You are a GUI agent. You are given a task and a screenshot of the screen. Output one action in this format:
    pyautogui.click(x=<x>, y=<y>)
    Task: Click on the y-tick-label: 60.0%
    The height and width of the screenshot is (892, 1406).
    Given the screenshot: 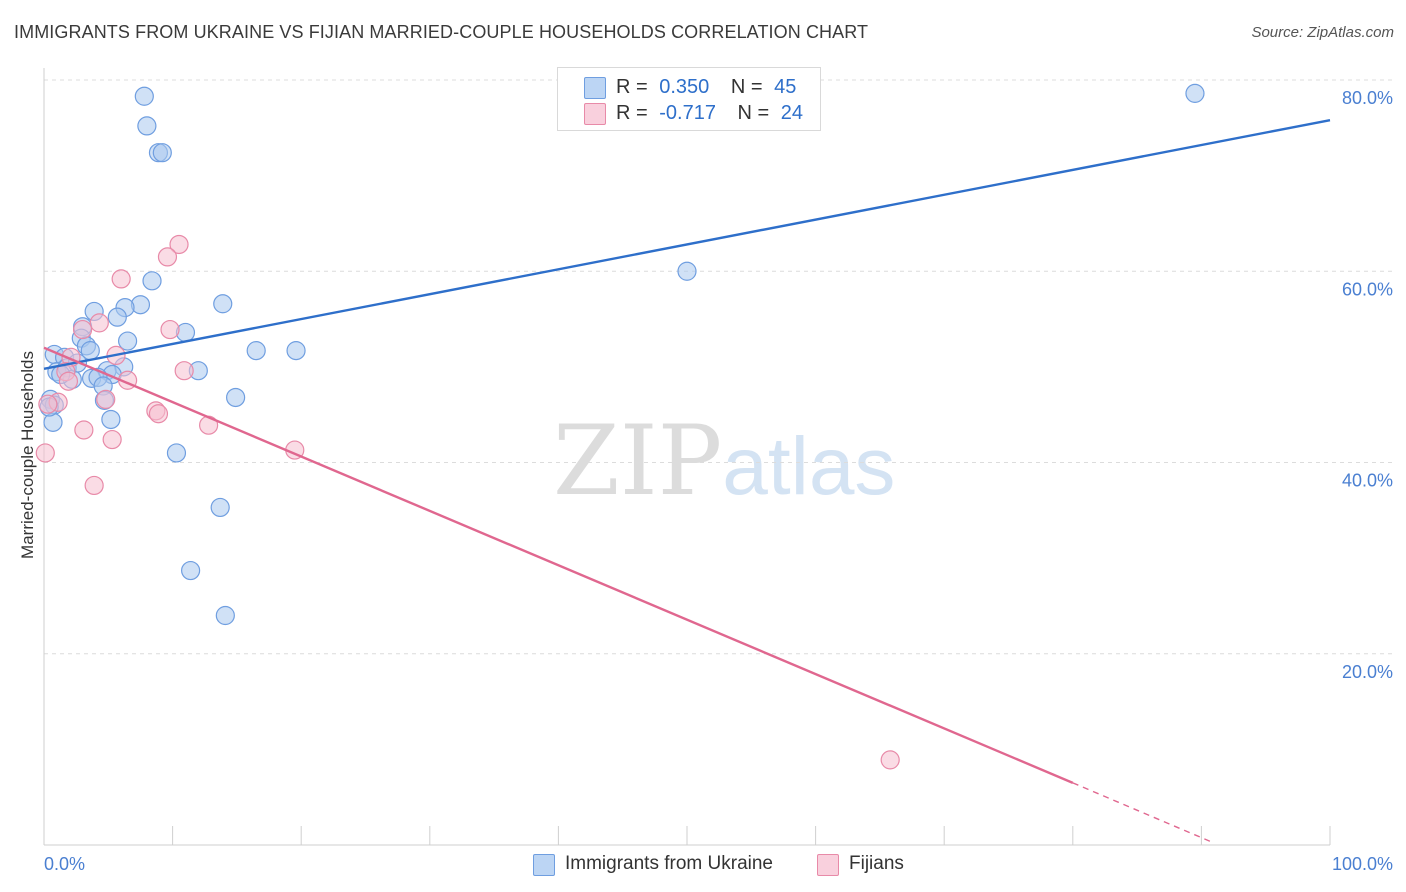 What is the action you would take?
    pyautogui.click(x=1367, y=289)
    